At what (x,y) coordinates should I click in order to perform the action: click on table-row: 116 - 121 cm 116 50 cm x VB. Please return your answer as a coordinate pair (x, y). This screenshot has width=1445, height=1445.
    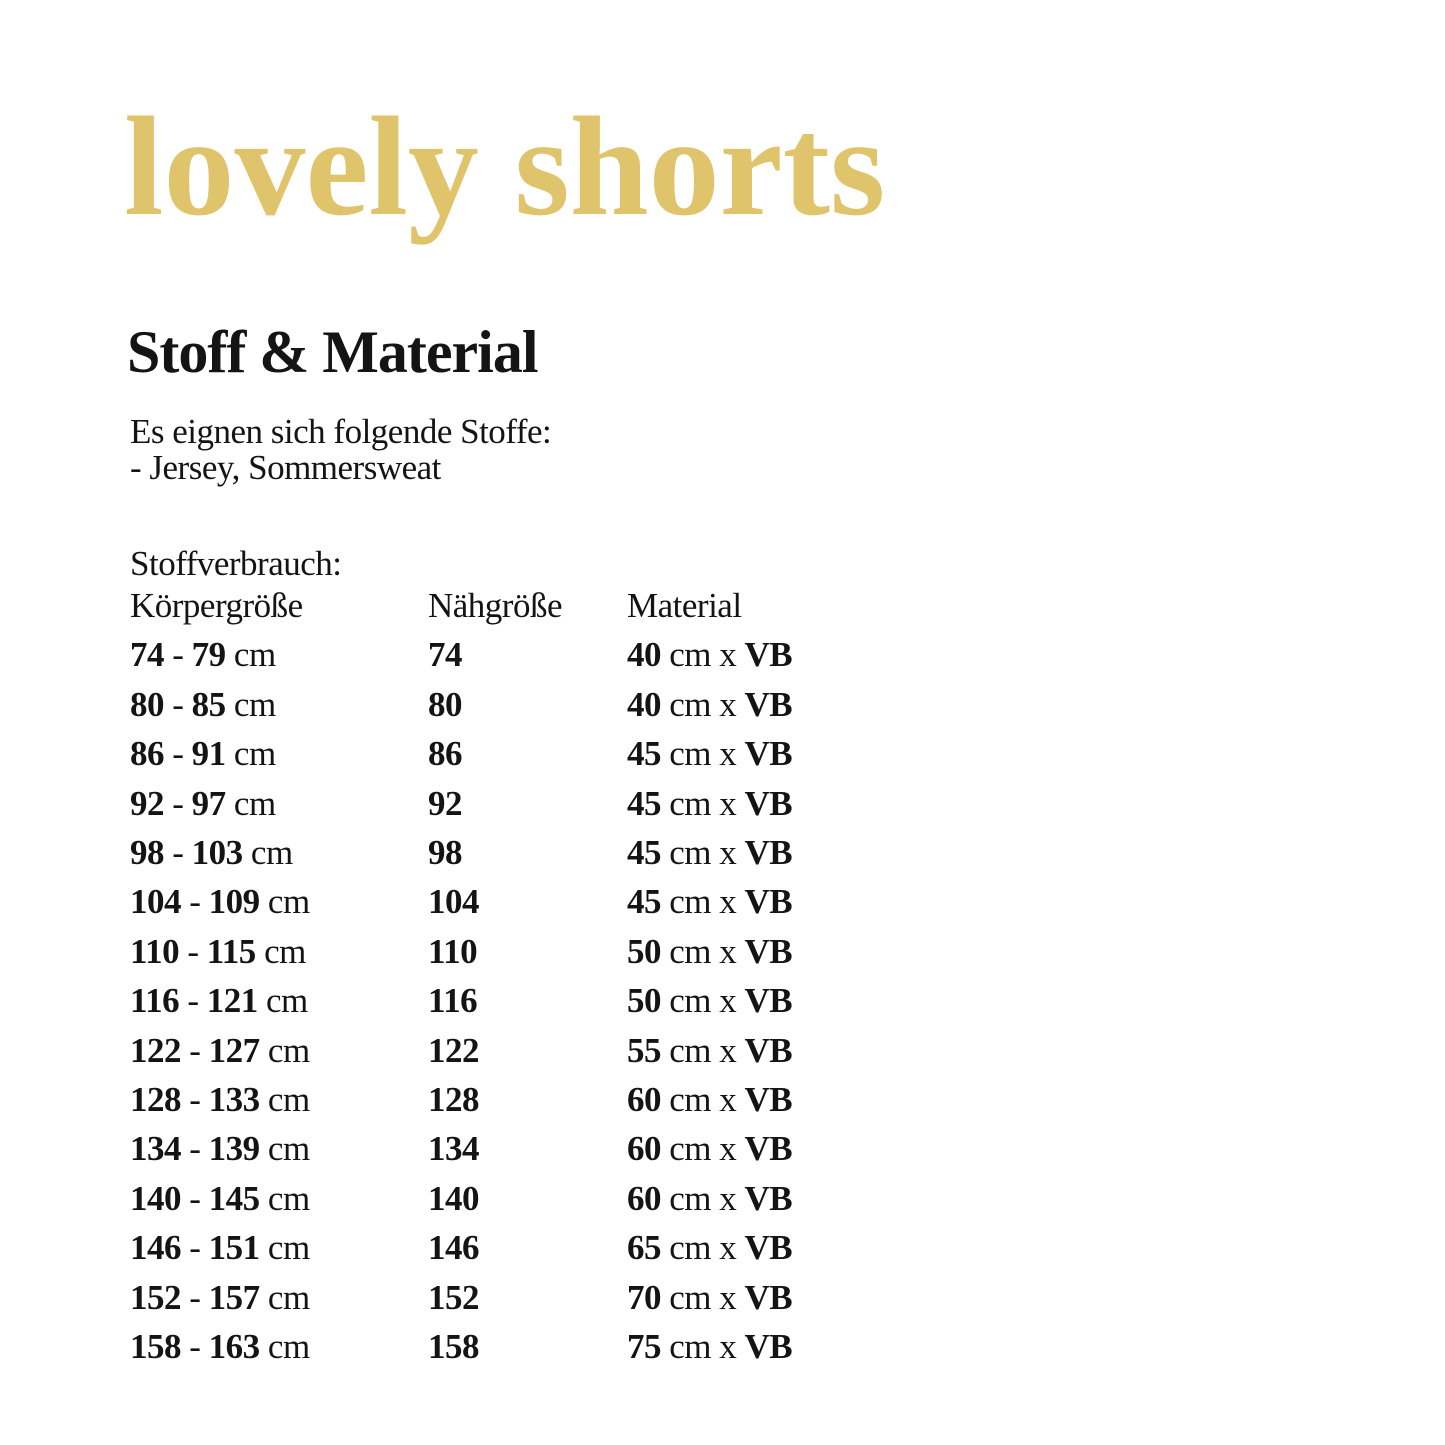
    Looking at the image, I should click on (461, 1000).